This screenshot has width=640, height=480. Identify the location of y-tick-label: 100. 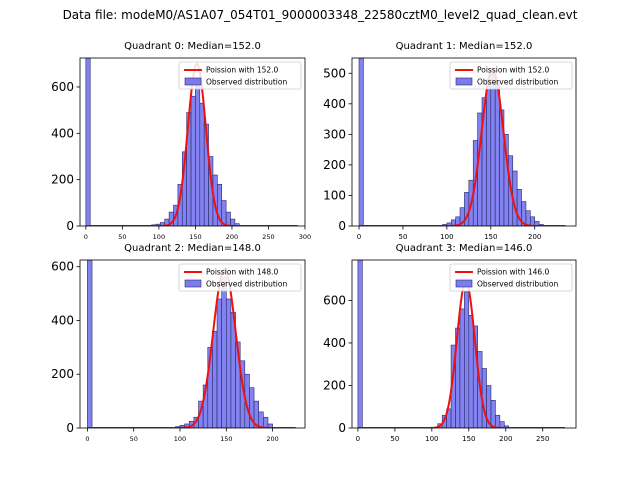
(334, 195).